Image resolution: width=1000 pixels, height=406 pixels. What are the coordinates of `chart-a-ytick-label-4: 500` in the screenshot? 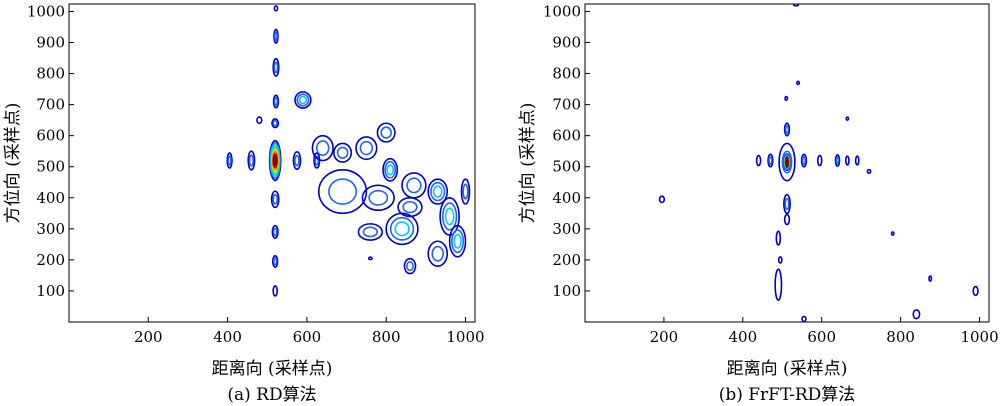 It's located at (50, 167).